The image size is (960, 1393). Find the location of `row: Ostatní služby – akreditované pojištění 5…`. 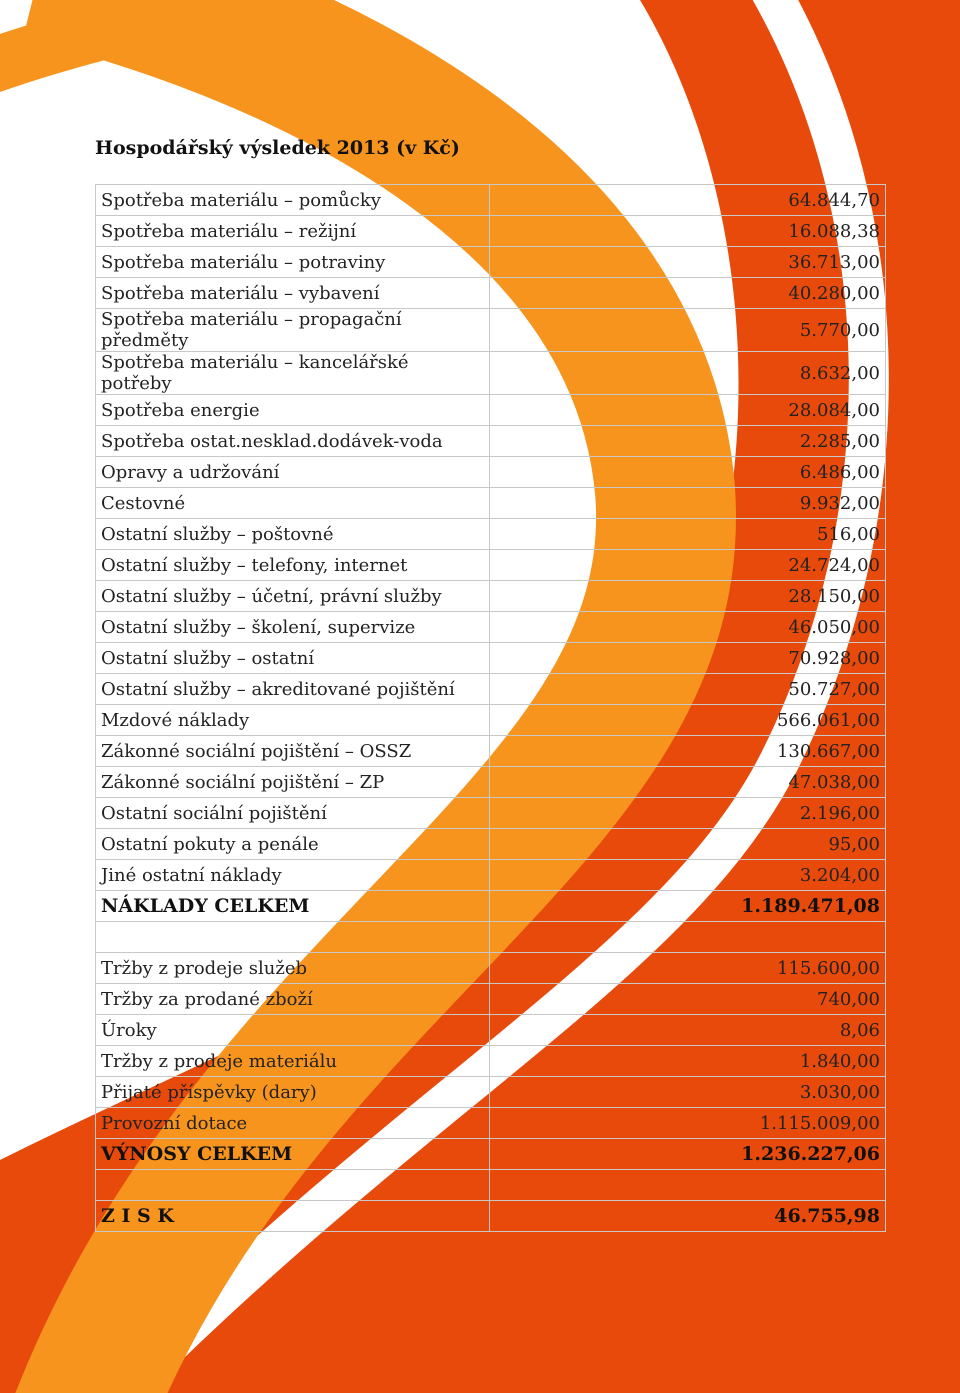

row: Ostatní služby – akreditované pojištění 5… is located at coordinates (490, 689).